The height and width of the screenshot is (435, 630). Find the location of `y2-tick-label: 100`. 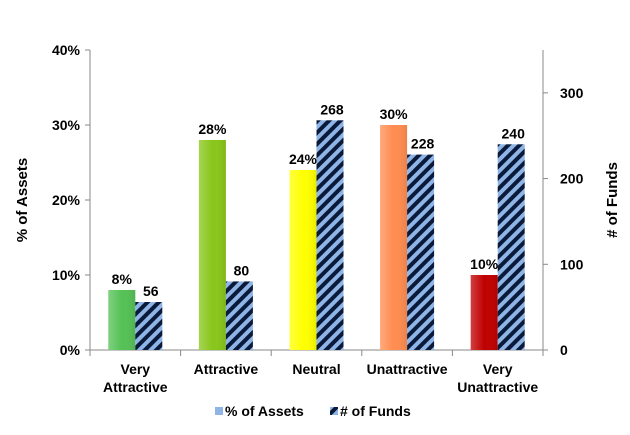

y2-tick-label: 100 is located at coordinates (572, 264).